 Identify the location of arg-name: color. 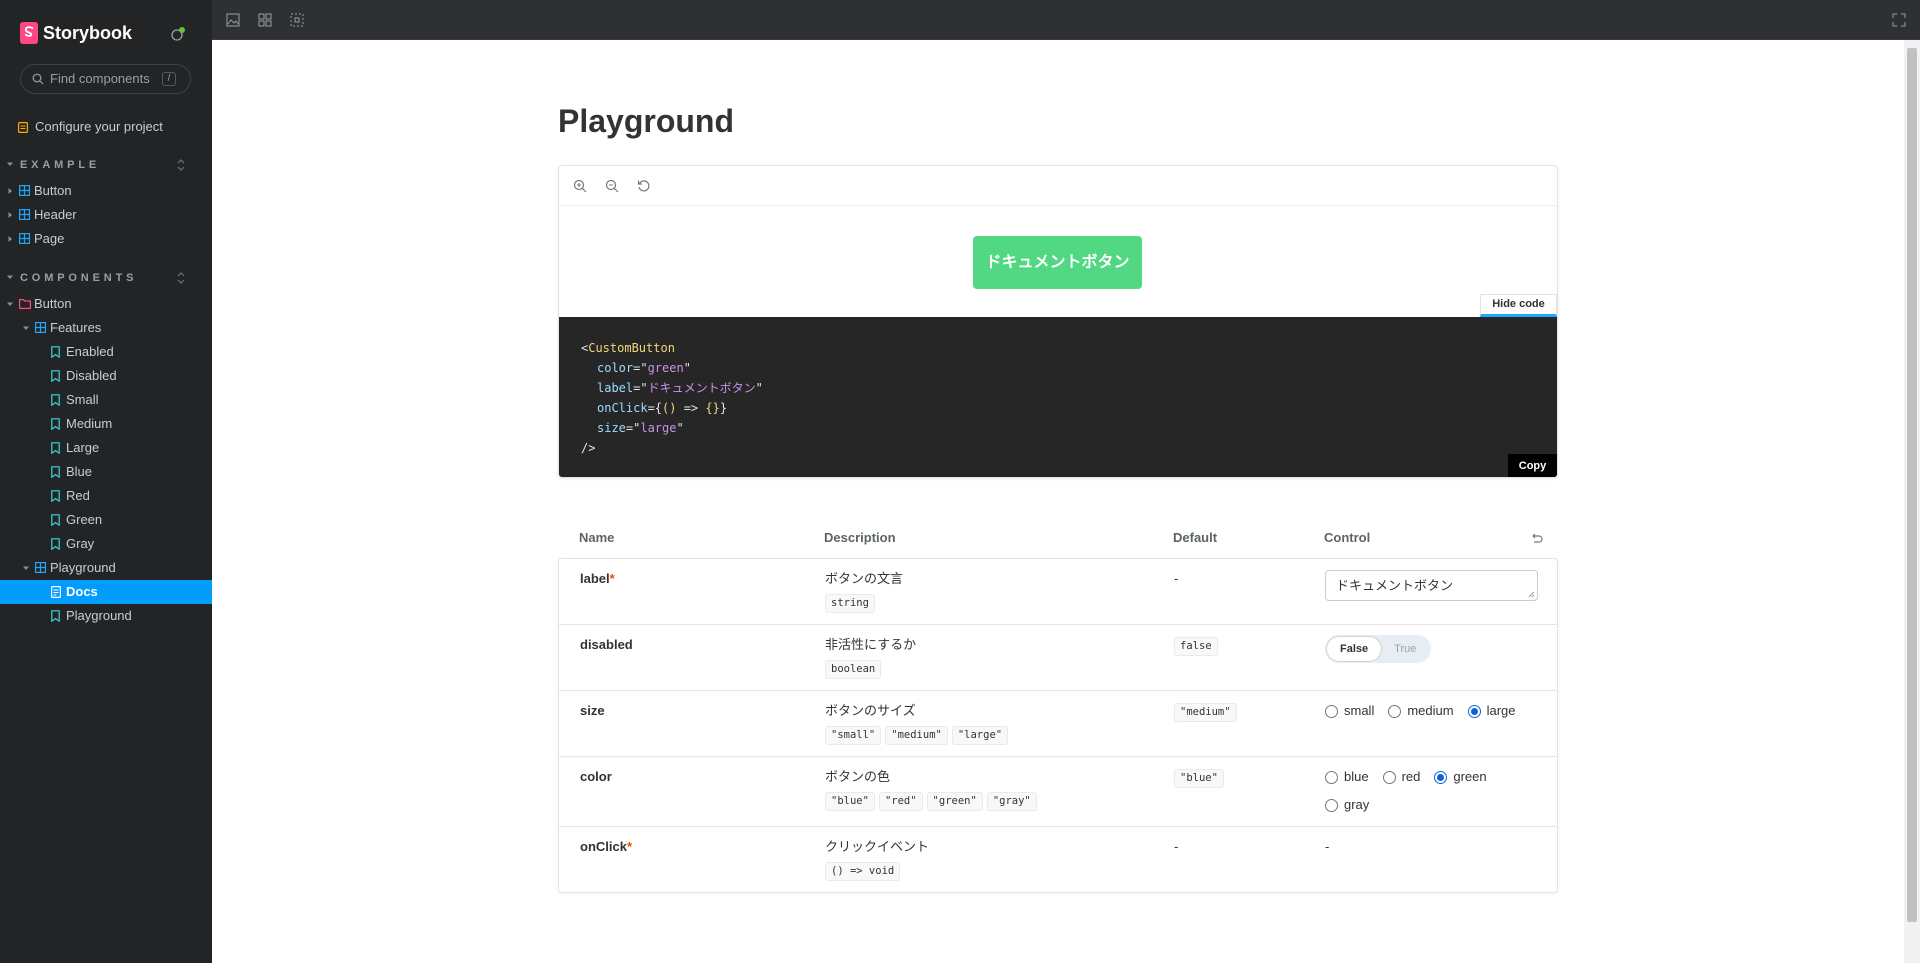
(702, 777).